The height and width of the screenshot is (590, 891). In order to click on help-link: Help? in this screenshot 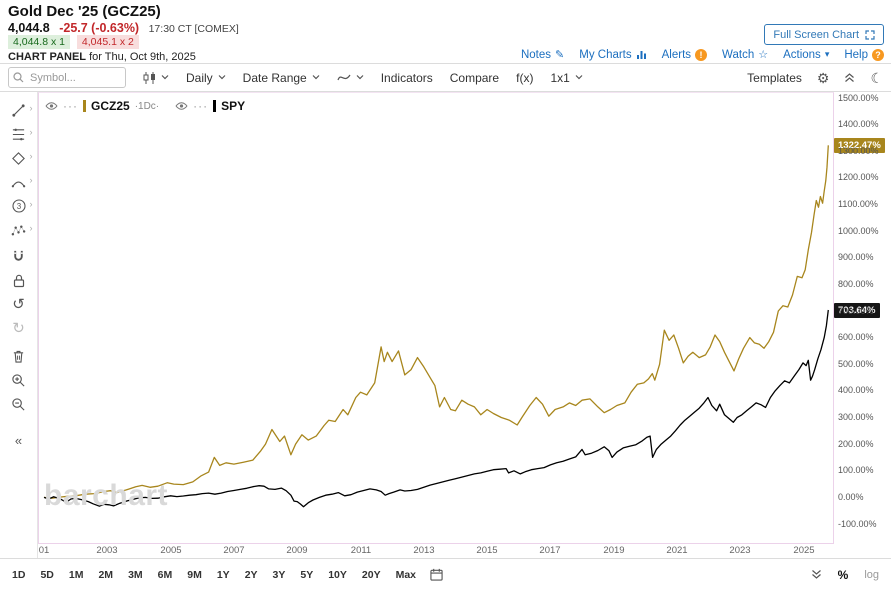, I will do `click(864, 54)`.